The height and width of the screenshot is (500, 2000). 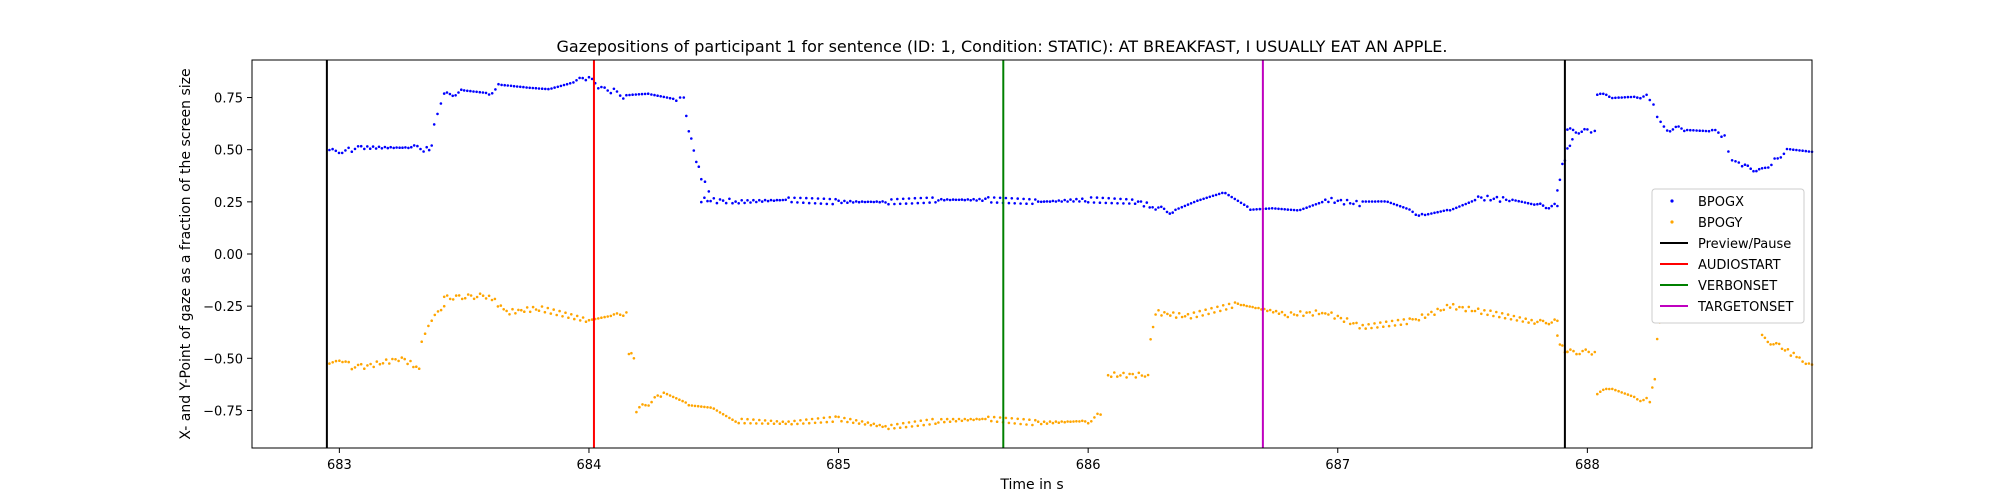 I want to click on legend-label: VERBONSET, so click(x=1737, y=286).